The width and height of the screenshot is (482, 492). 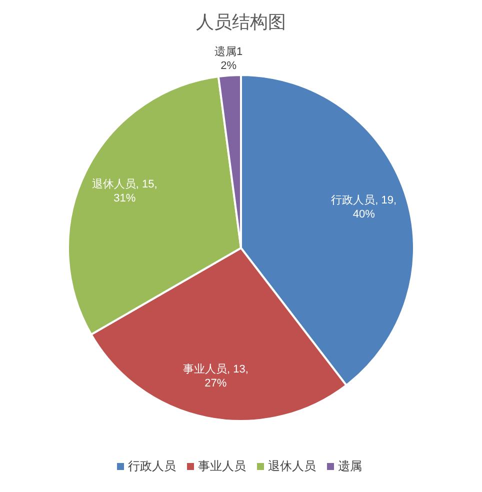 I want to click on data-label: 事业人员, 13, 27%, so click(x=215, y=376).